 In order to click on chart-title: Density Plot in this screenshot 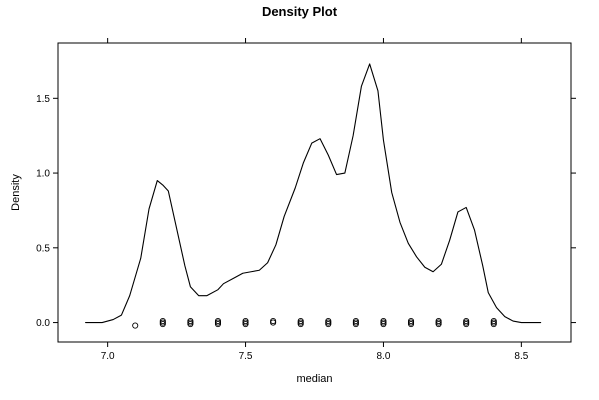, I will do `click(300, 11)`.